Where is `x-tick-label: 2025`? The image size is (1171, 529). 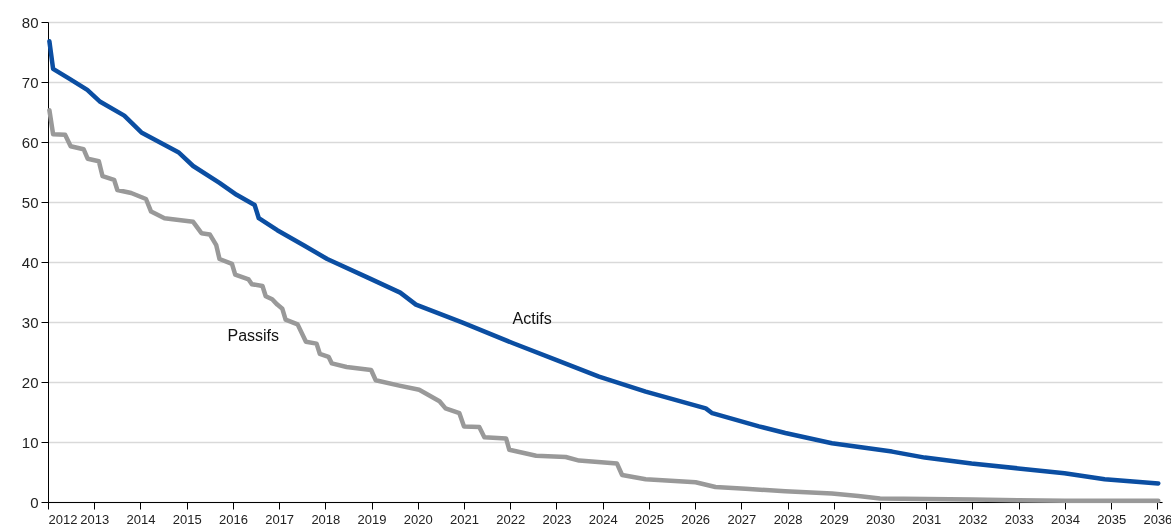 x-tick-label: 2025 is located at coordinates (649, 519).